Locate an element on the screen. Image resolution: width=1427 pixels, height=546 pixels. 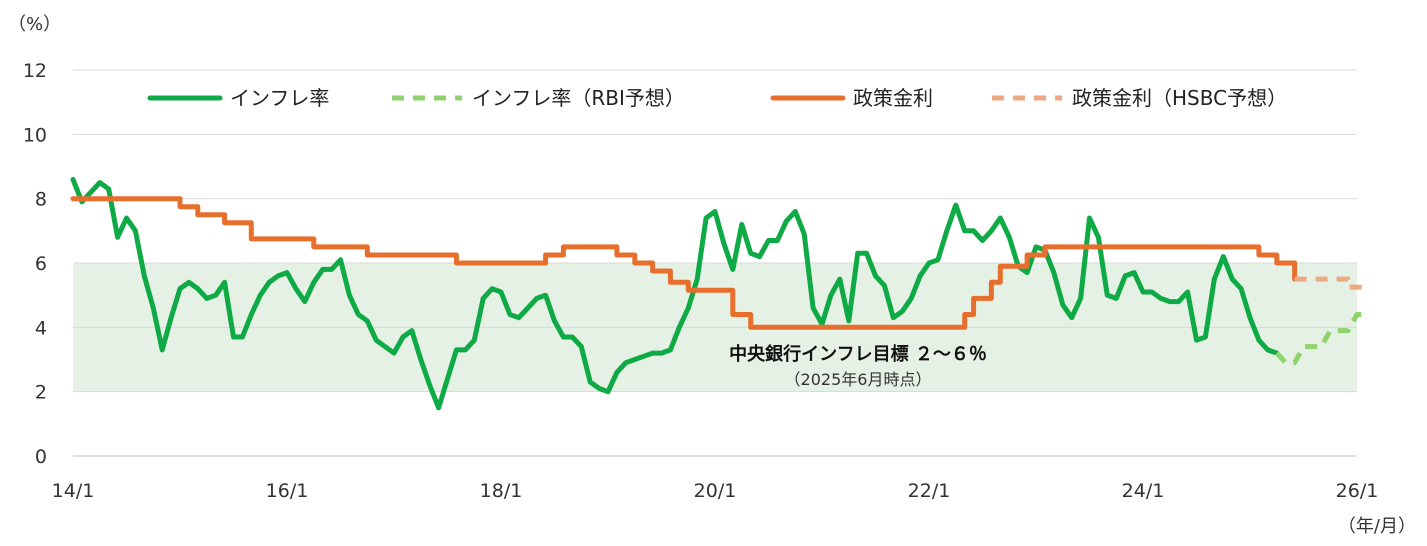
x-axis-ticks: 14/1 16/1 18/1 20/1 22/1 24/1 26/1 is located at coordinates (715, 491).